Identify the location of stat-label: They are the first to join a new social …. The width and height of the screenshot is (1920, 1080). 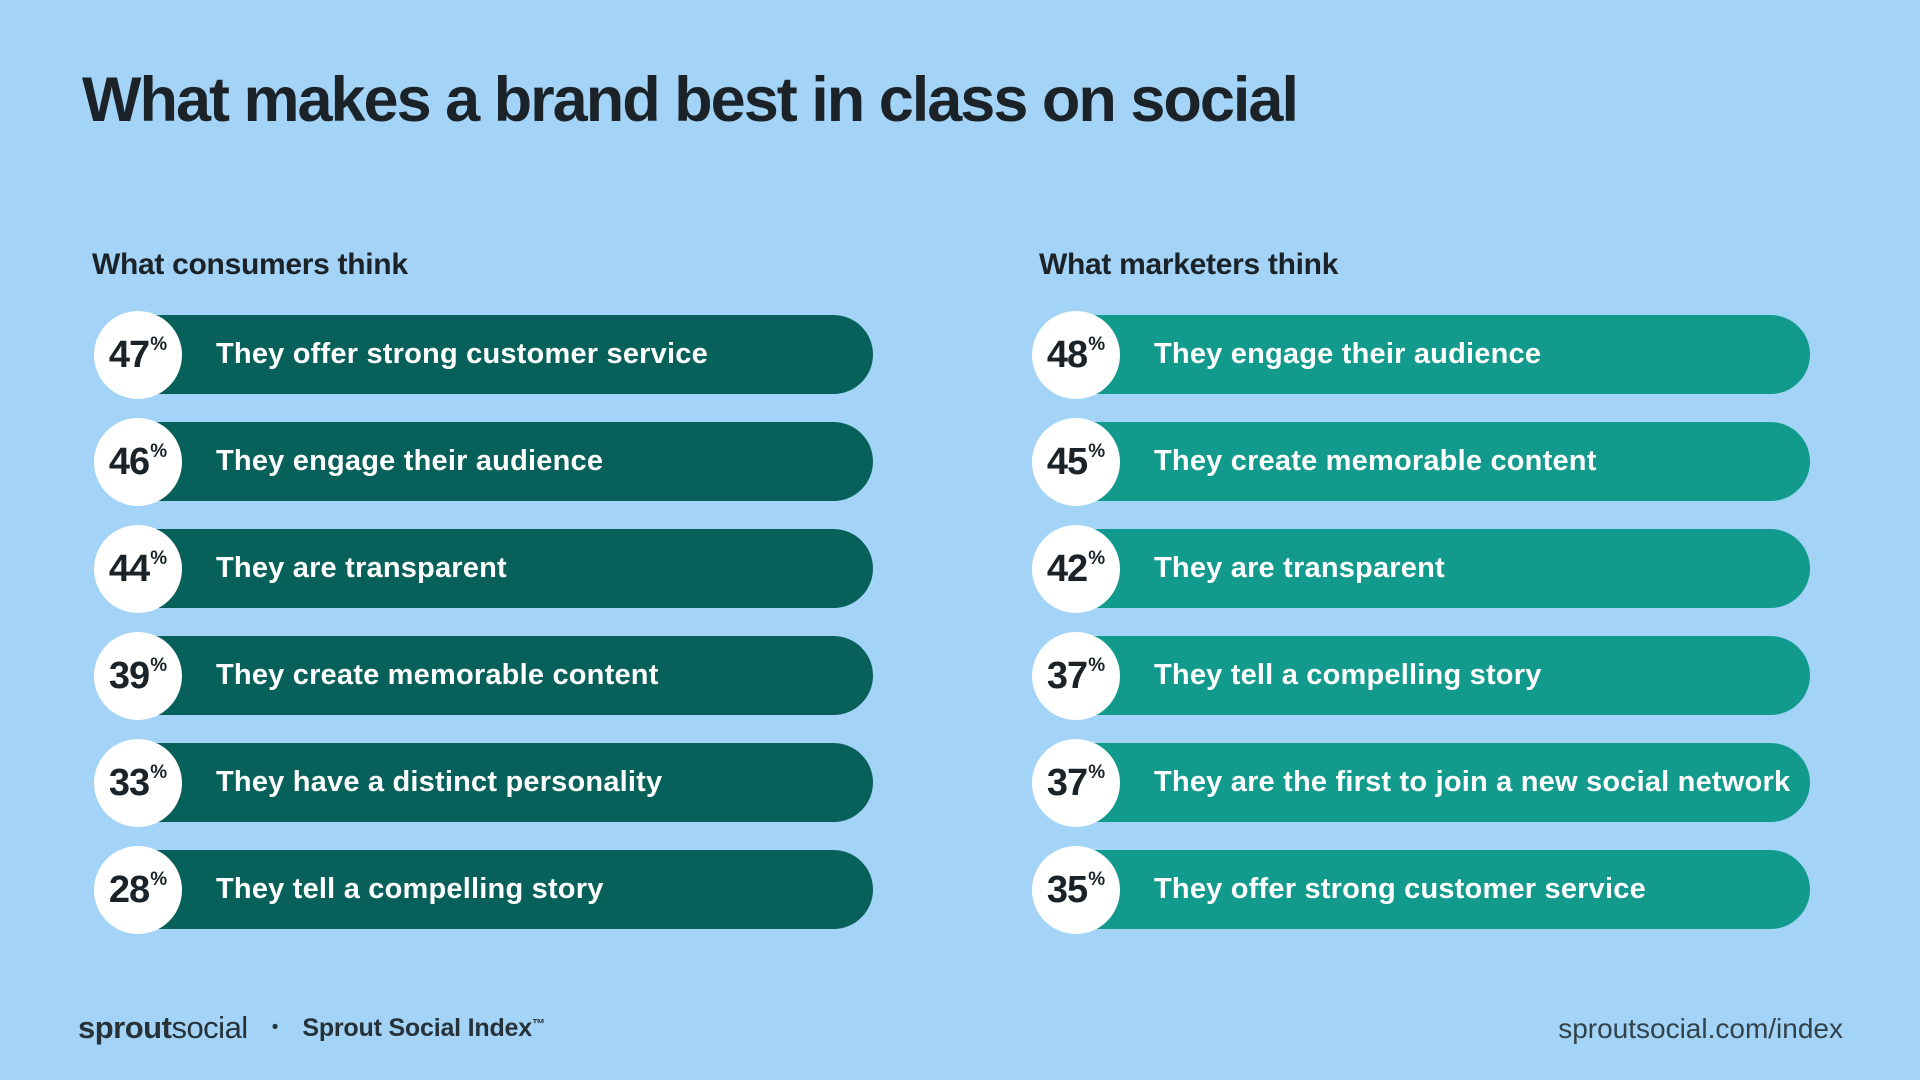
(1472, 782).